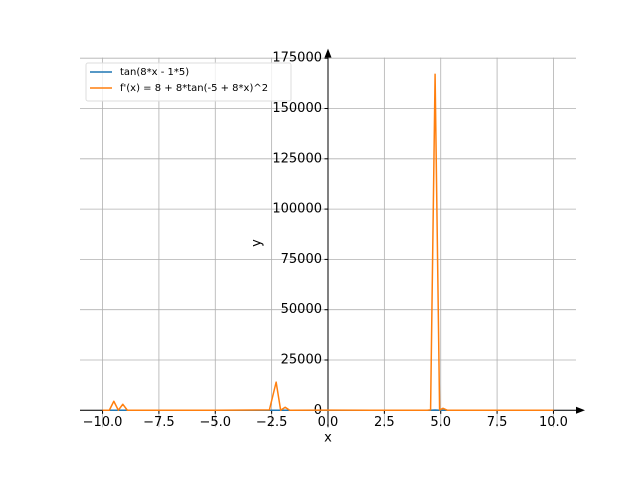 This screenshot has height=484, width=640. I want to click on x-axis-label: x, so click(328, 438).